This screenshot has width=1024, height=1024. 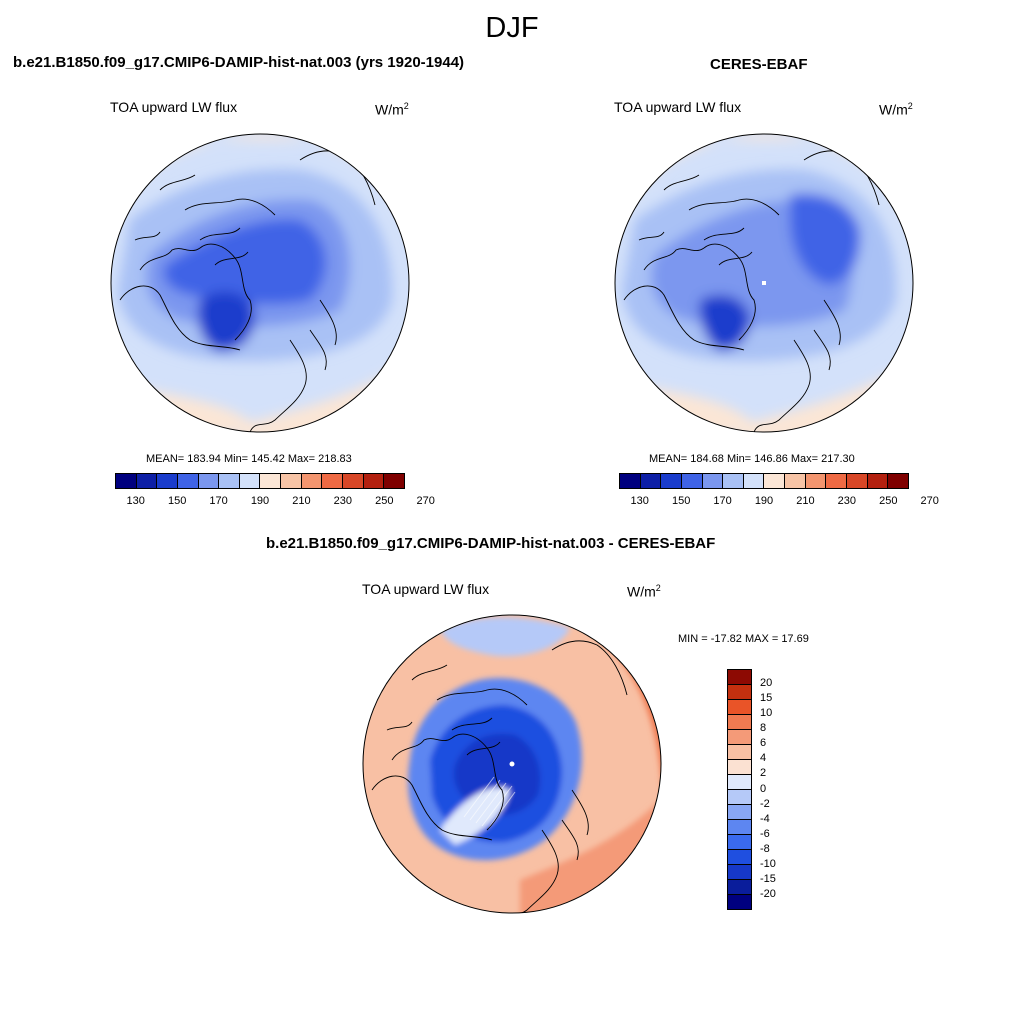 I want to click on model-stats: MEAN= 183.94 Min= 145.42 Max= 218.83, so click(x=249, y=459).